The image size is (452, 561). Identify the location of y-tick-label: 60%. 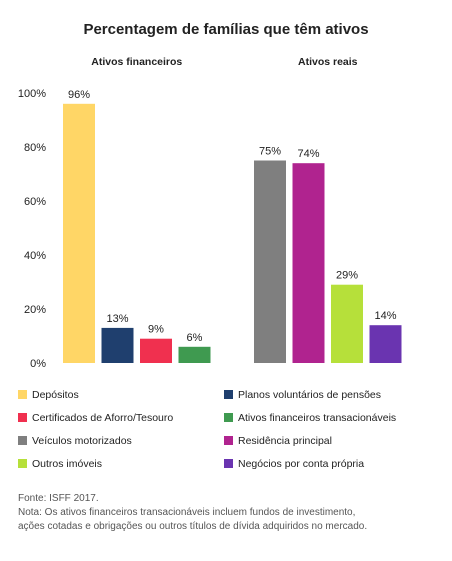
(35, 202).